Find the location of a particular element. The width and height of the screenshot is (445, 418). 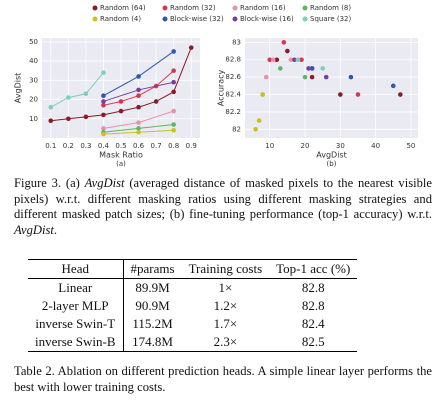

header-row: Head #params Training costs Top-1 acc (%) is located at coordinates (193, 269).